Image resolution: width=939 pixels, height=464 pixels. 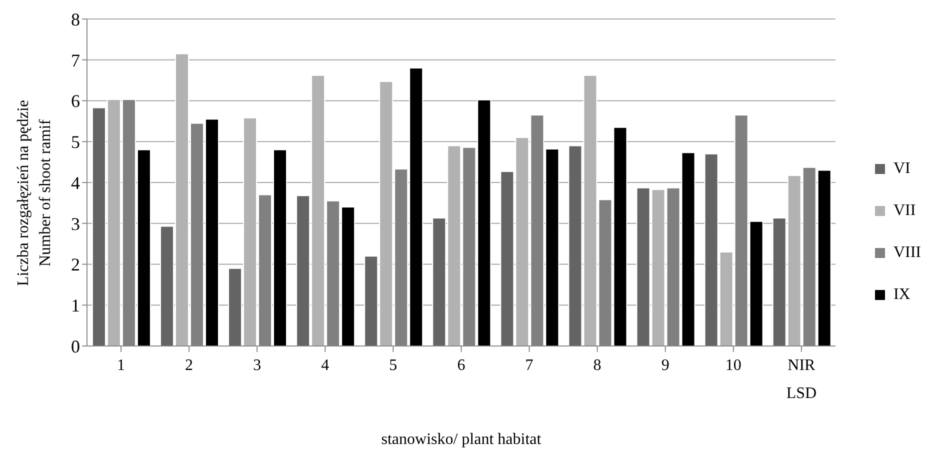 I want to click on y-tick-label: 5, so click(x=75, y=142).